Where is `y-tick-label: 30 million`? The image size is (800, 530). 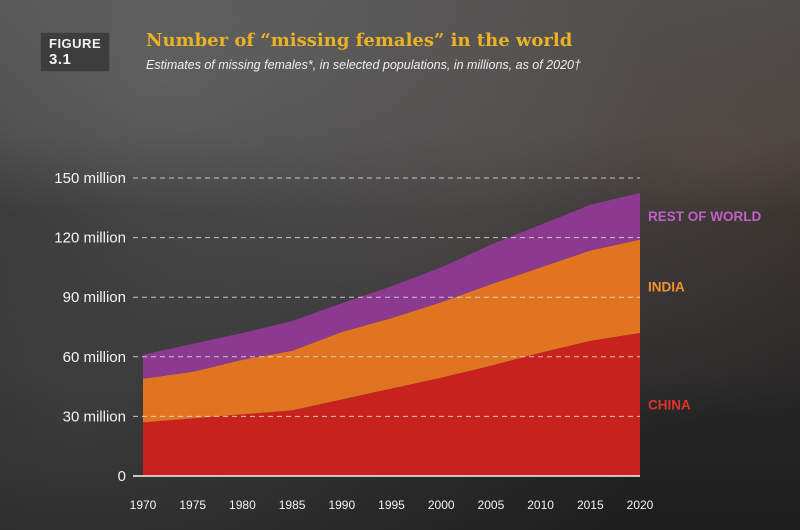
y-tick-label: 30 million is located at coordinates (94, 416).